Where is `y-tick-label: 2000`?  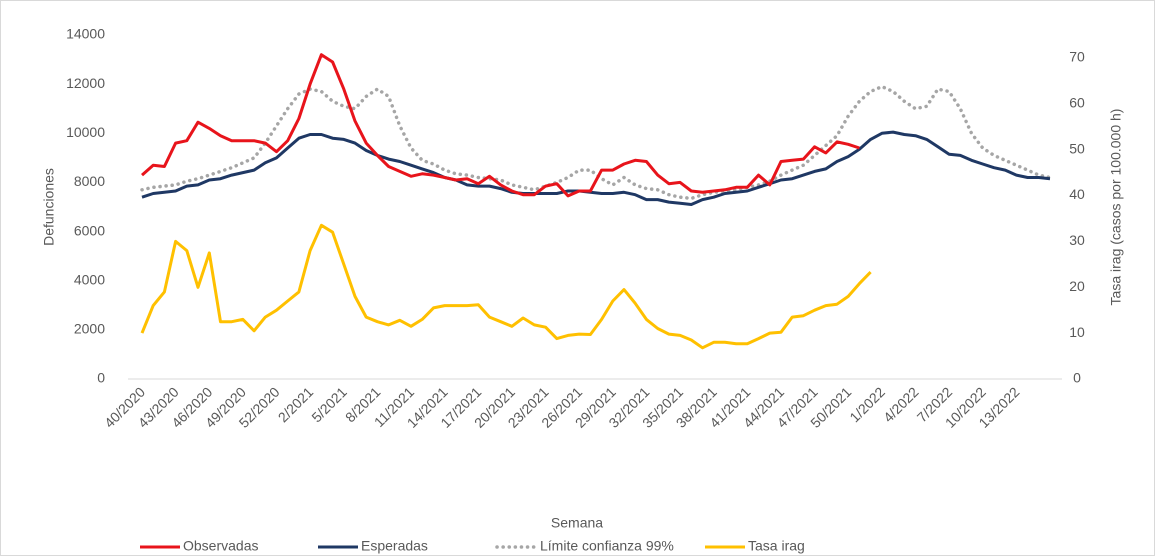
y-tick-label: 2000 is located at coordinates (89, 329).